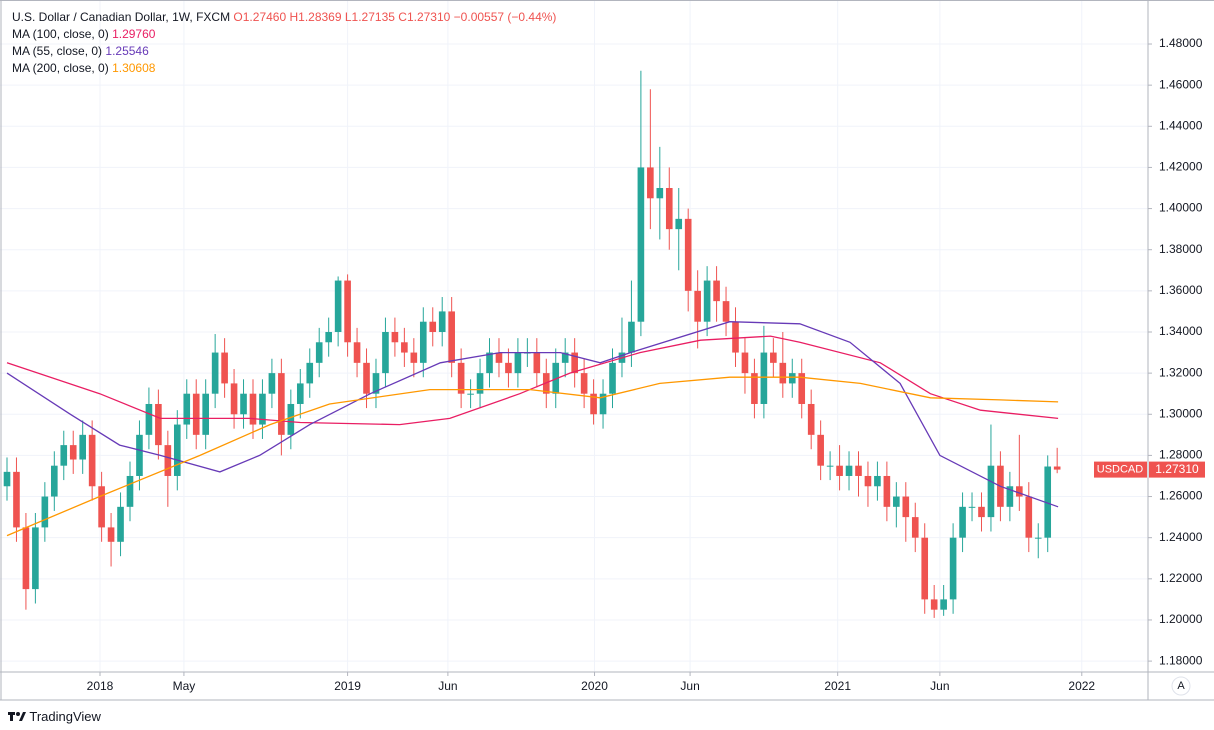  I want to click on x-tick-label: May, so click(184, 686).